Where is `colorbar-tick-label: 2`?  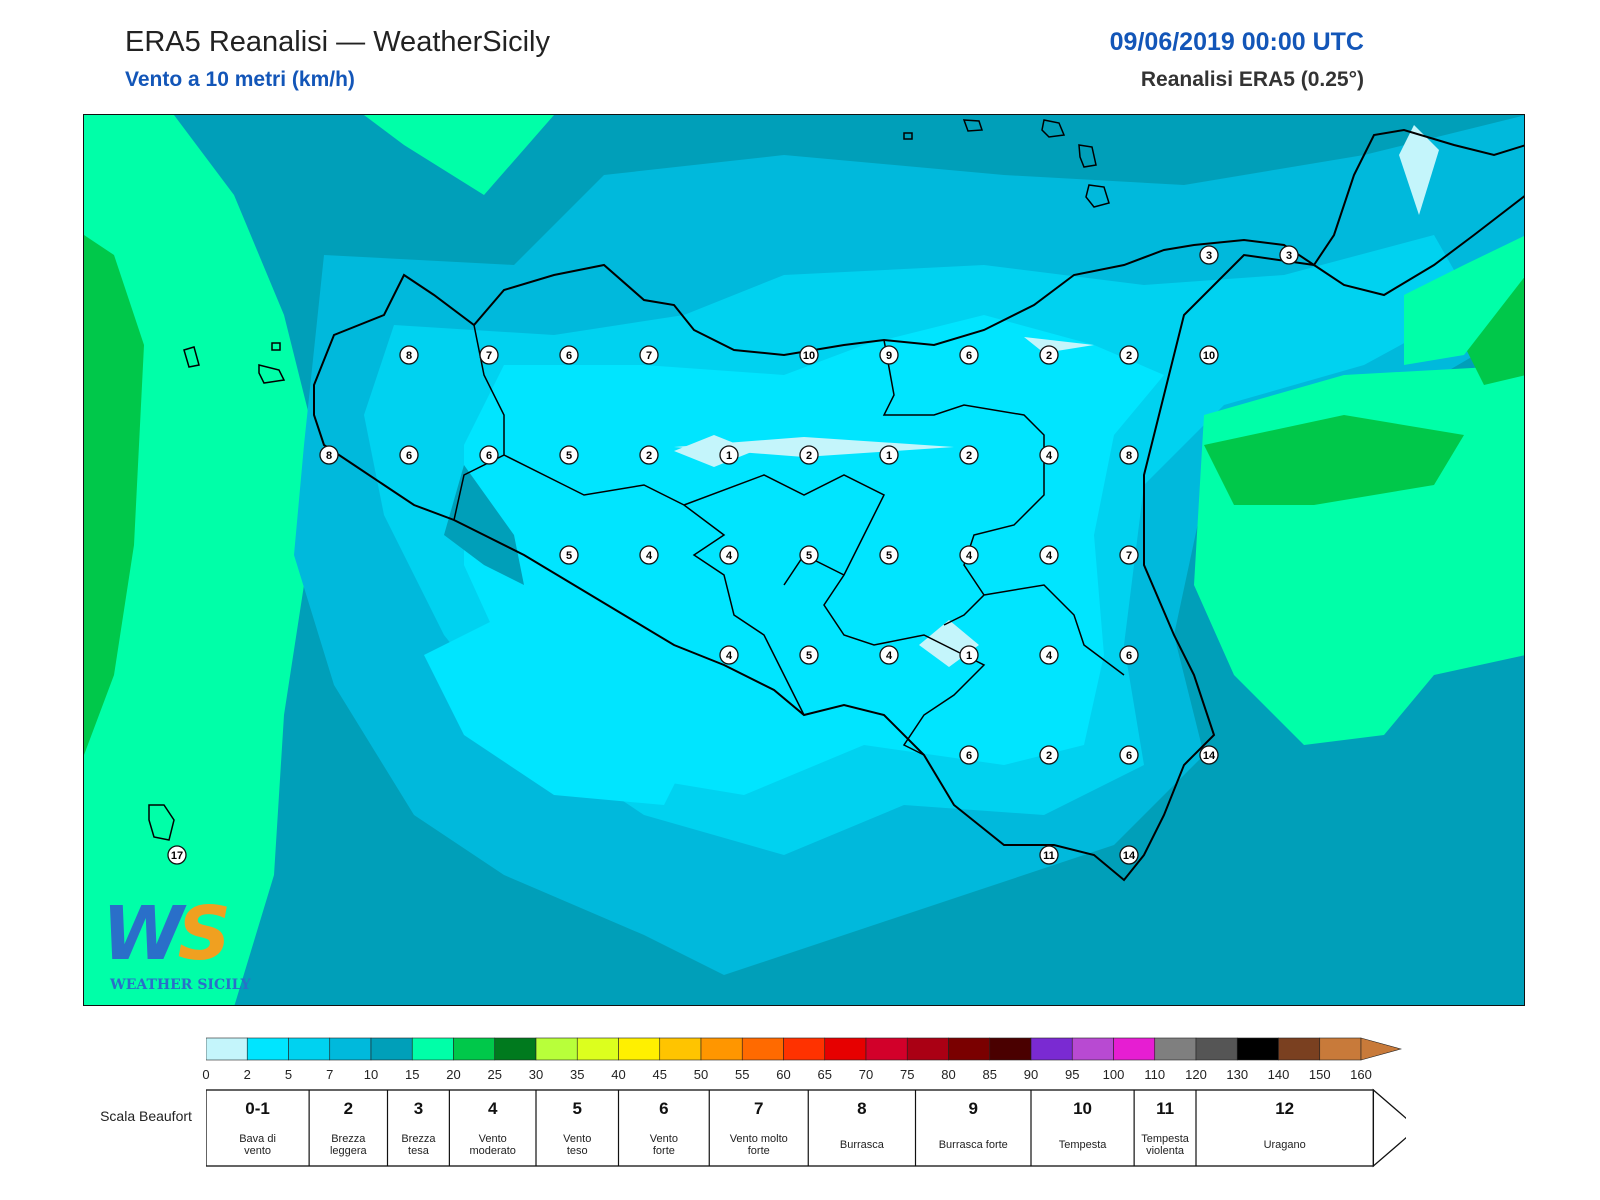 colorbar-tick-label: 2 is located at coordinates (247, 1074).